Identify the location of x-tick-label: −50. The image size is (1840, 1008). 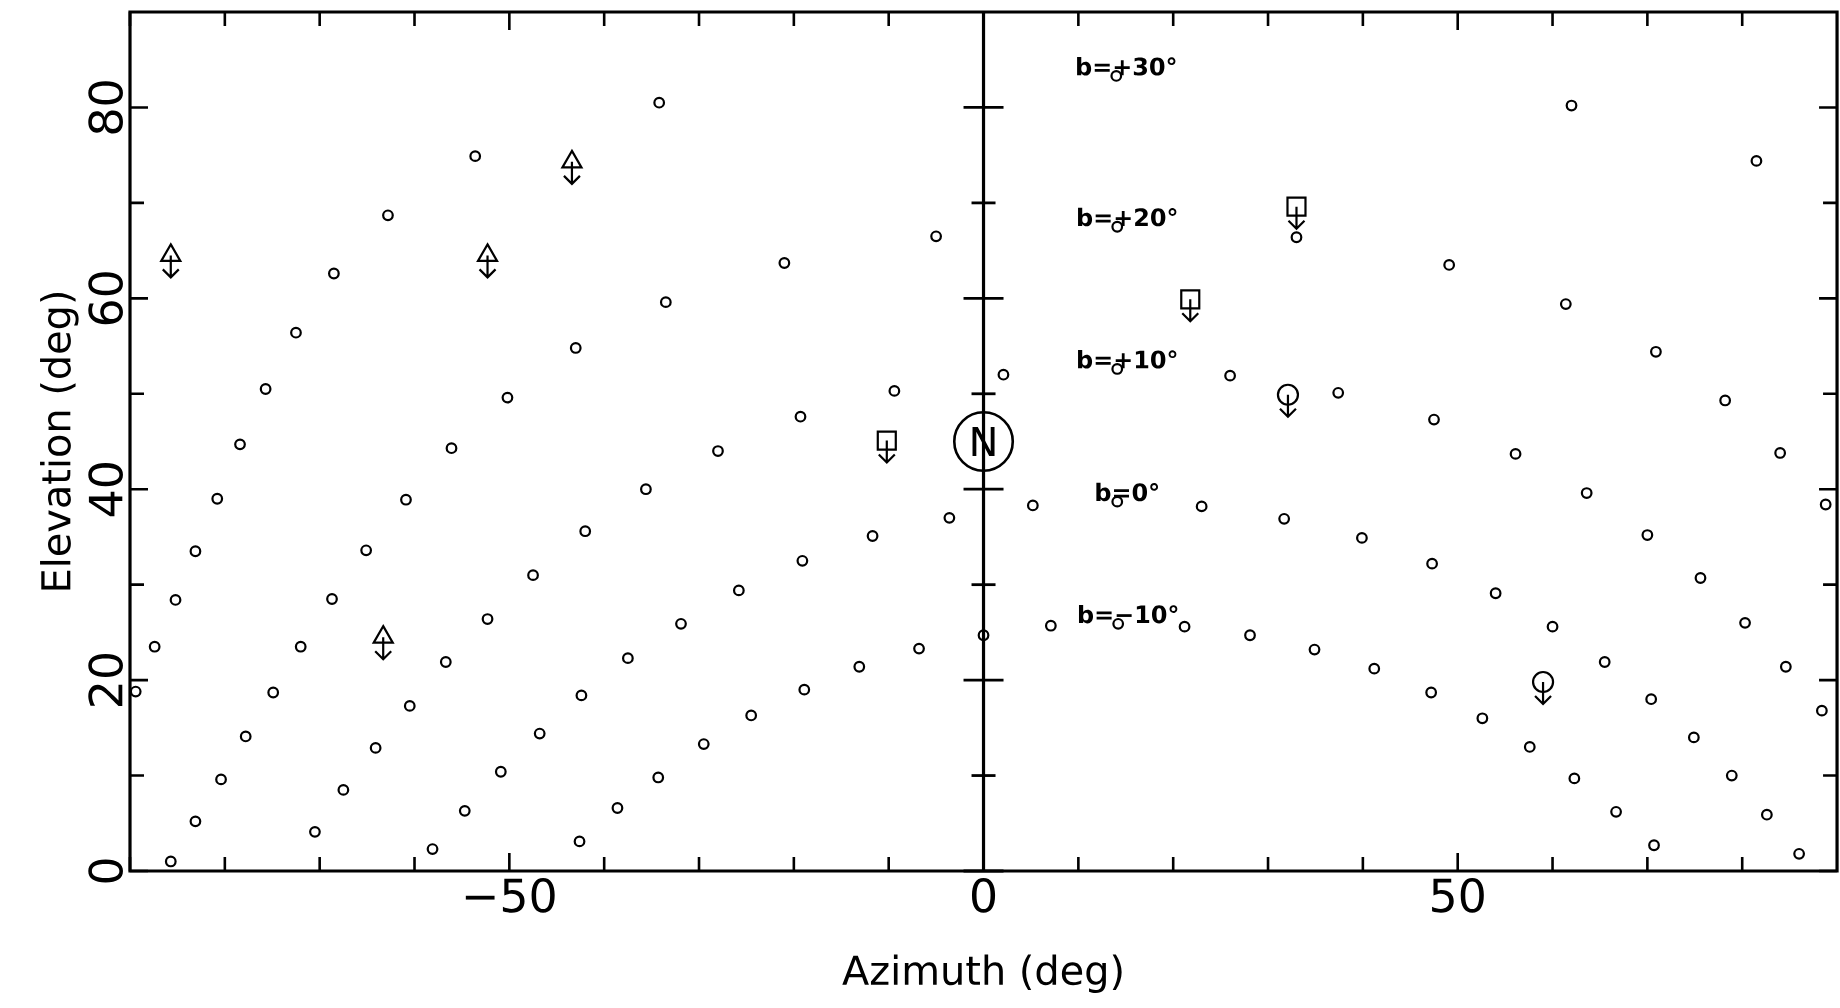
(510, 895).